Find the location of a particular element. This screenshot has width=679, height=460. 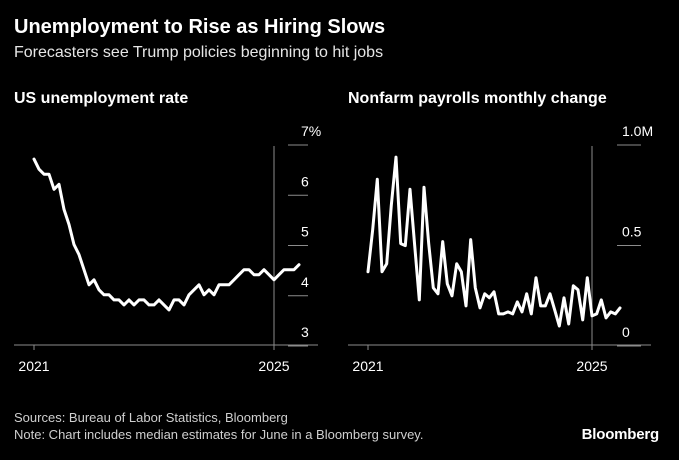

unemployment-y-tick-label: 5 is located at coordinates (305, 232).